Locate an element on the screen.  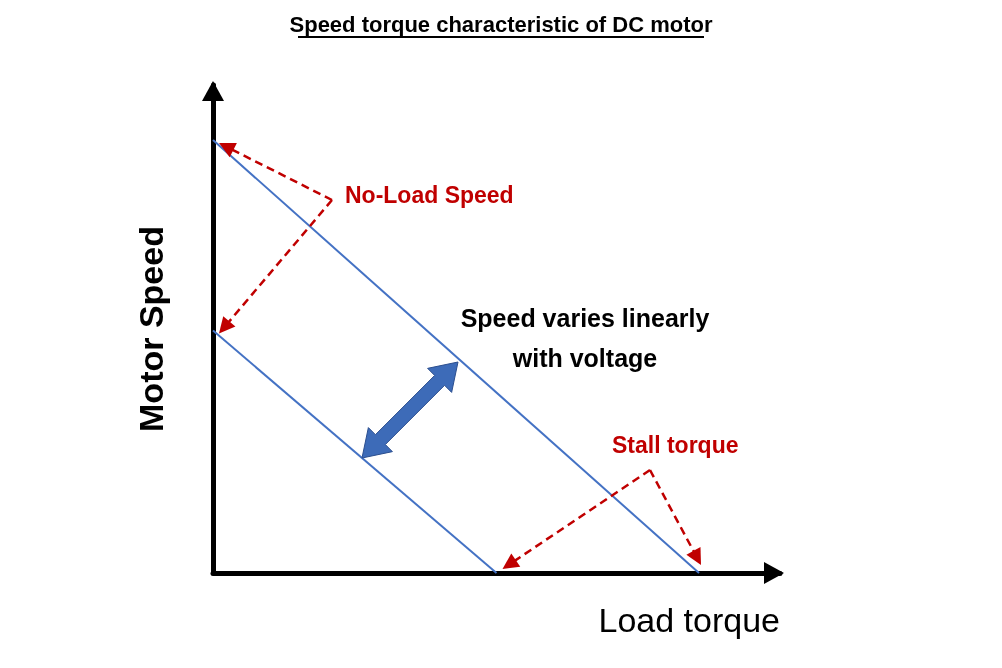
annotation: Speed varies linearly with voltage is located at coordinates (585, 338).